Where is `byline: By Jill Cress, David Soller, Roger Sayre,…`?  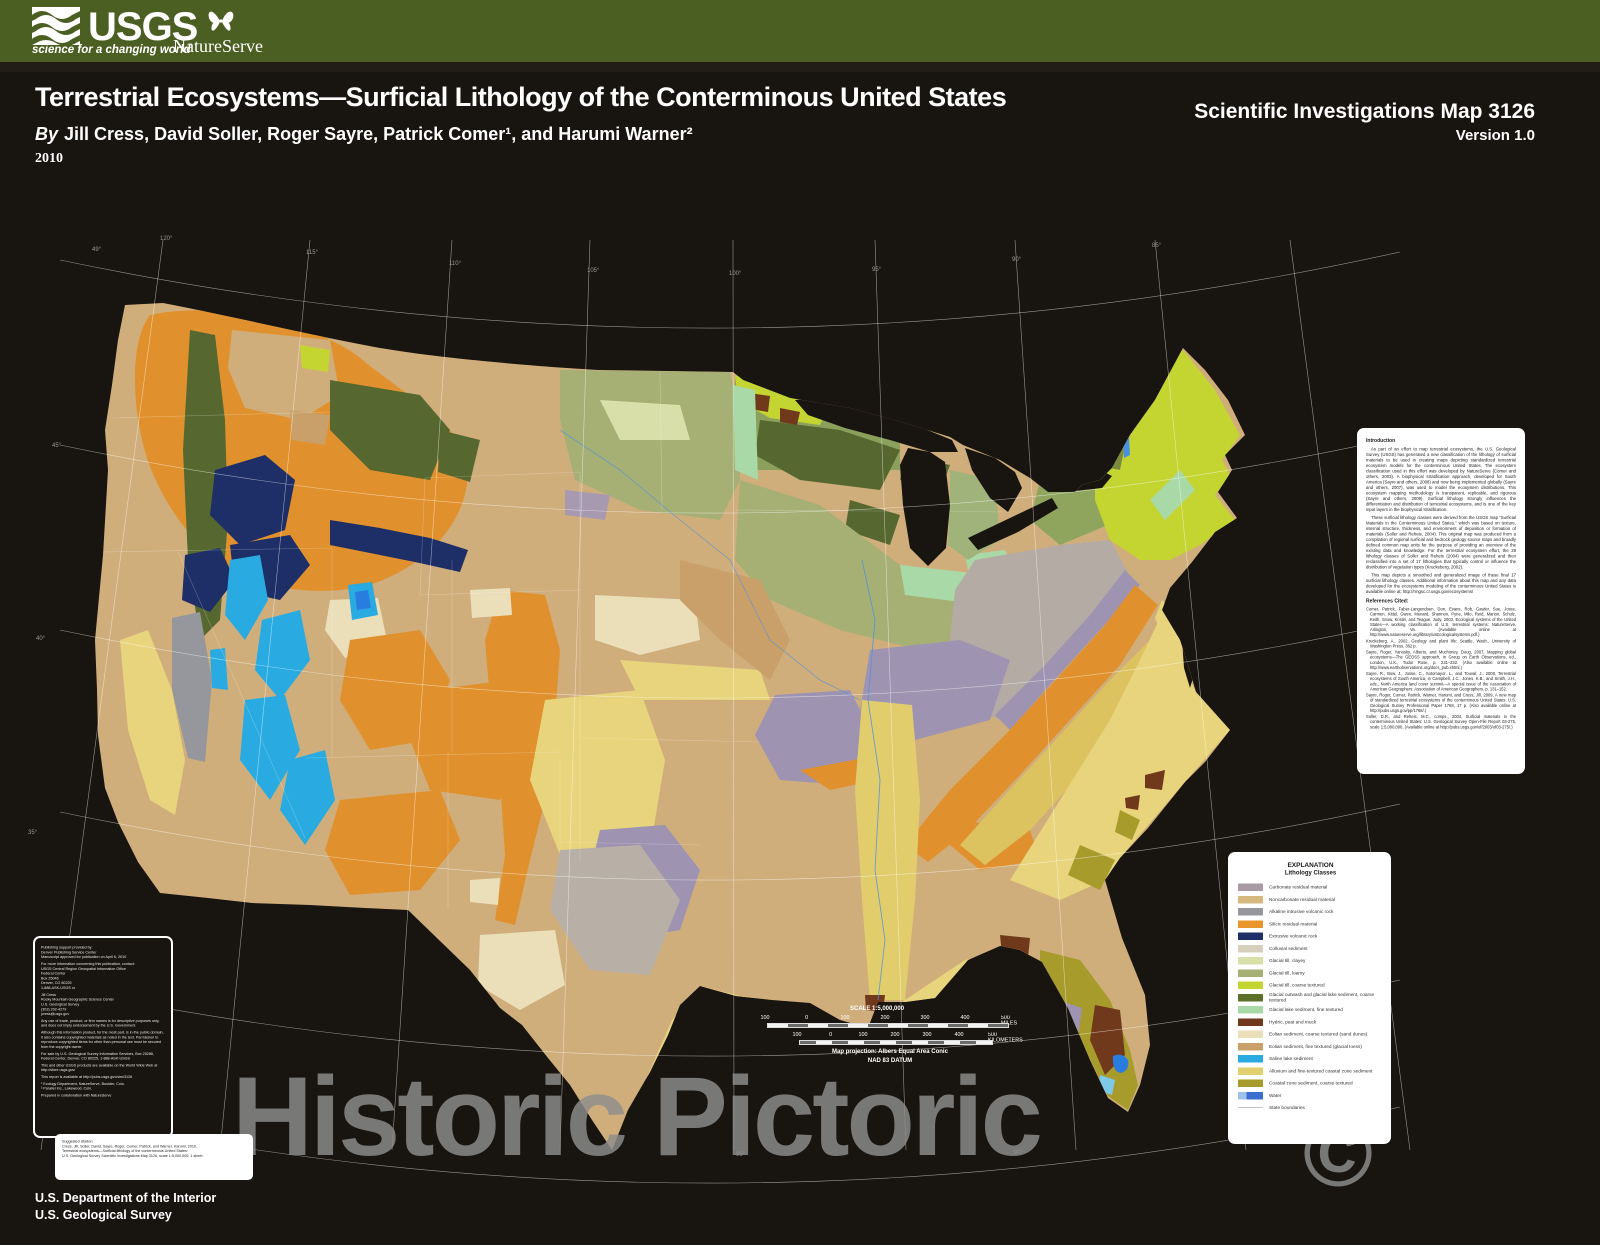 byline: By Jill Cress, David Soller, Roger Sayre,… is located at coordinates (364, 134).